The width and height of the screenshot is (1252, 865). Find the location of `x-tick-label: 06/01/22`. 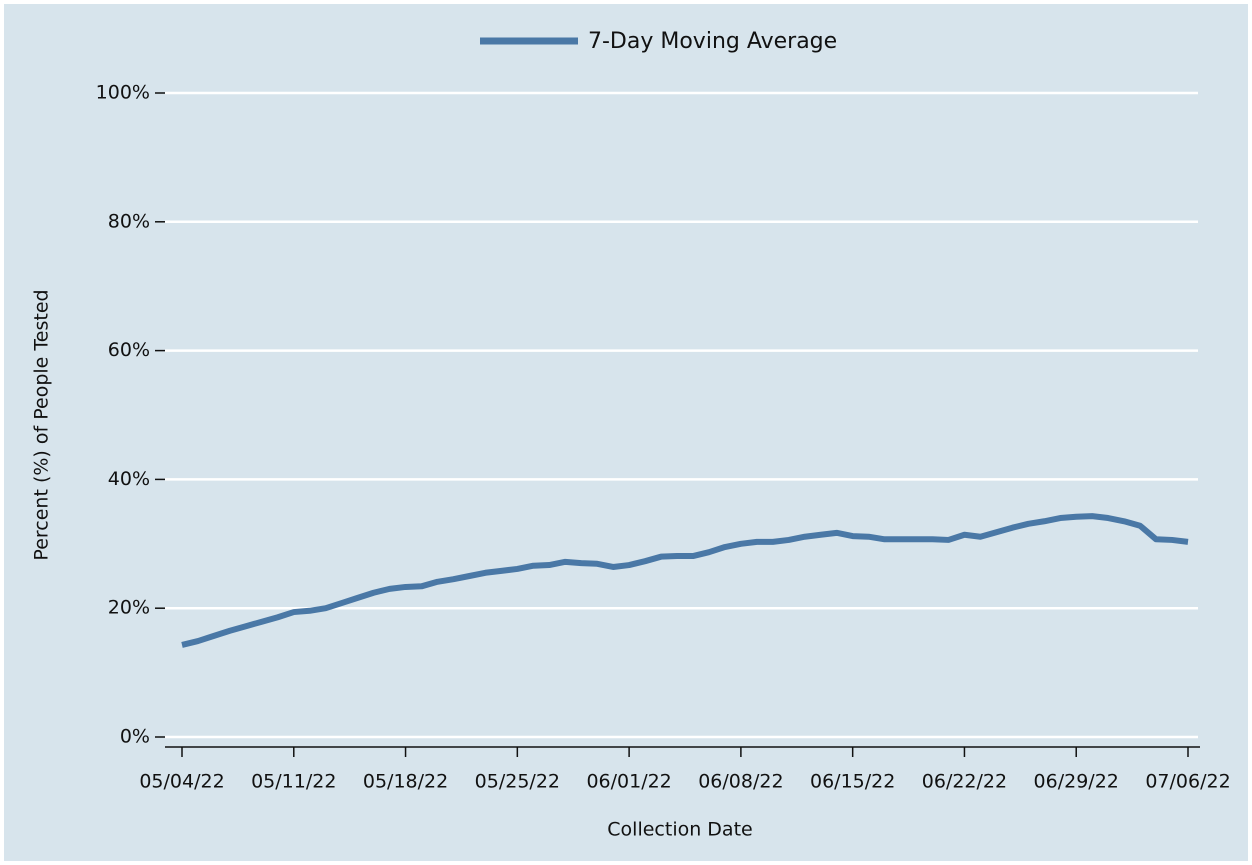

x-tick-label: 06/01/22 is located at coordinates (628, 782).